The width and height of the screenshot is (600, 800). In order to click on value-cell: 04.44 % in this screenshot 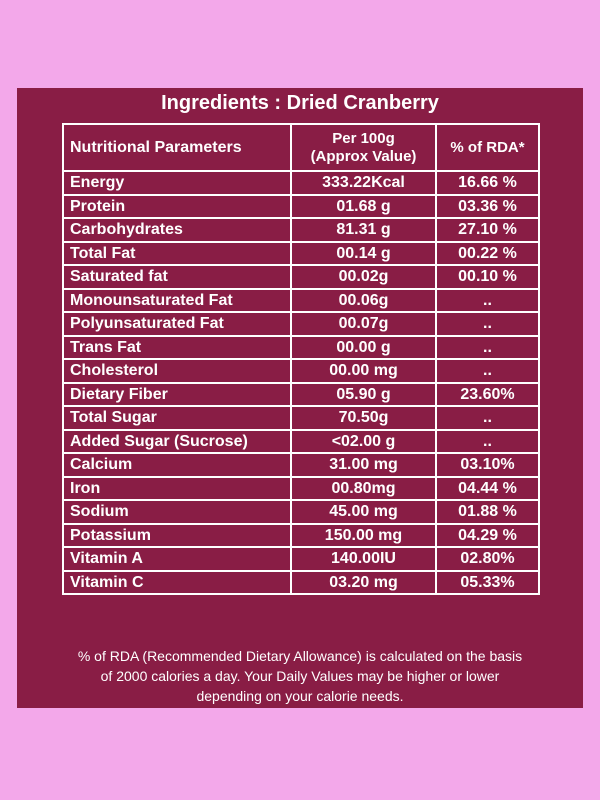, I will do `click(487, 488)`.